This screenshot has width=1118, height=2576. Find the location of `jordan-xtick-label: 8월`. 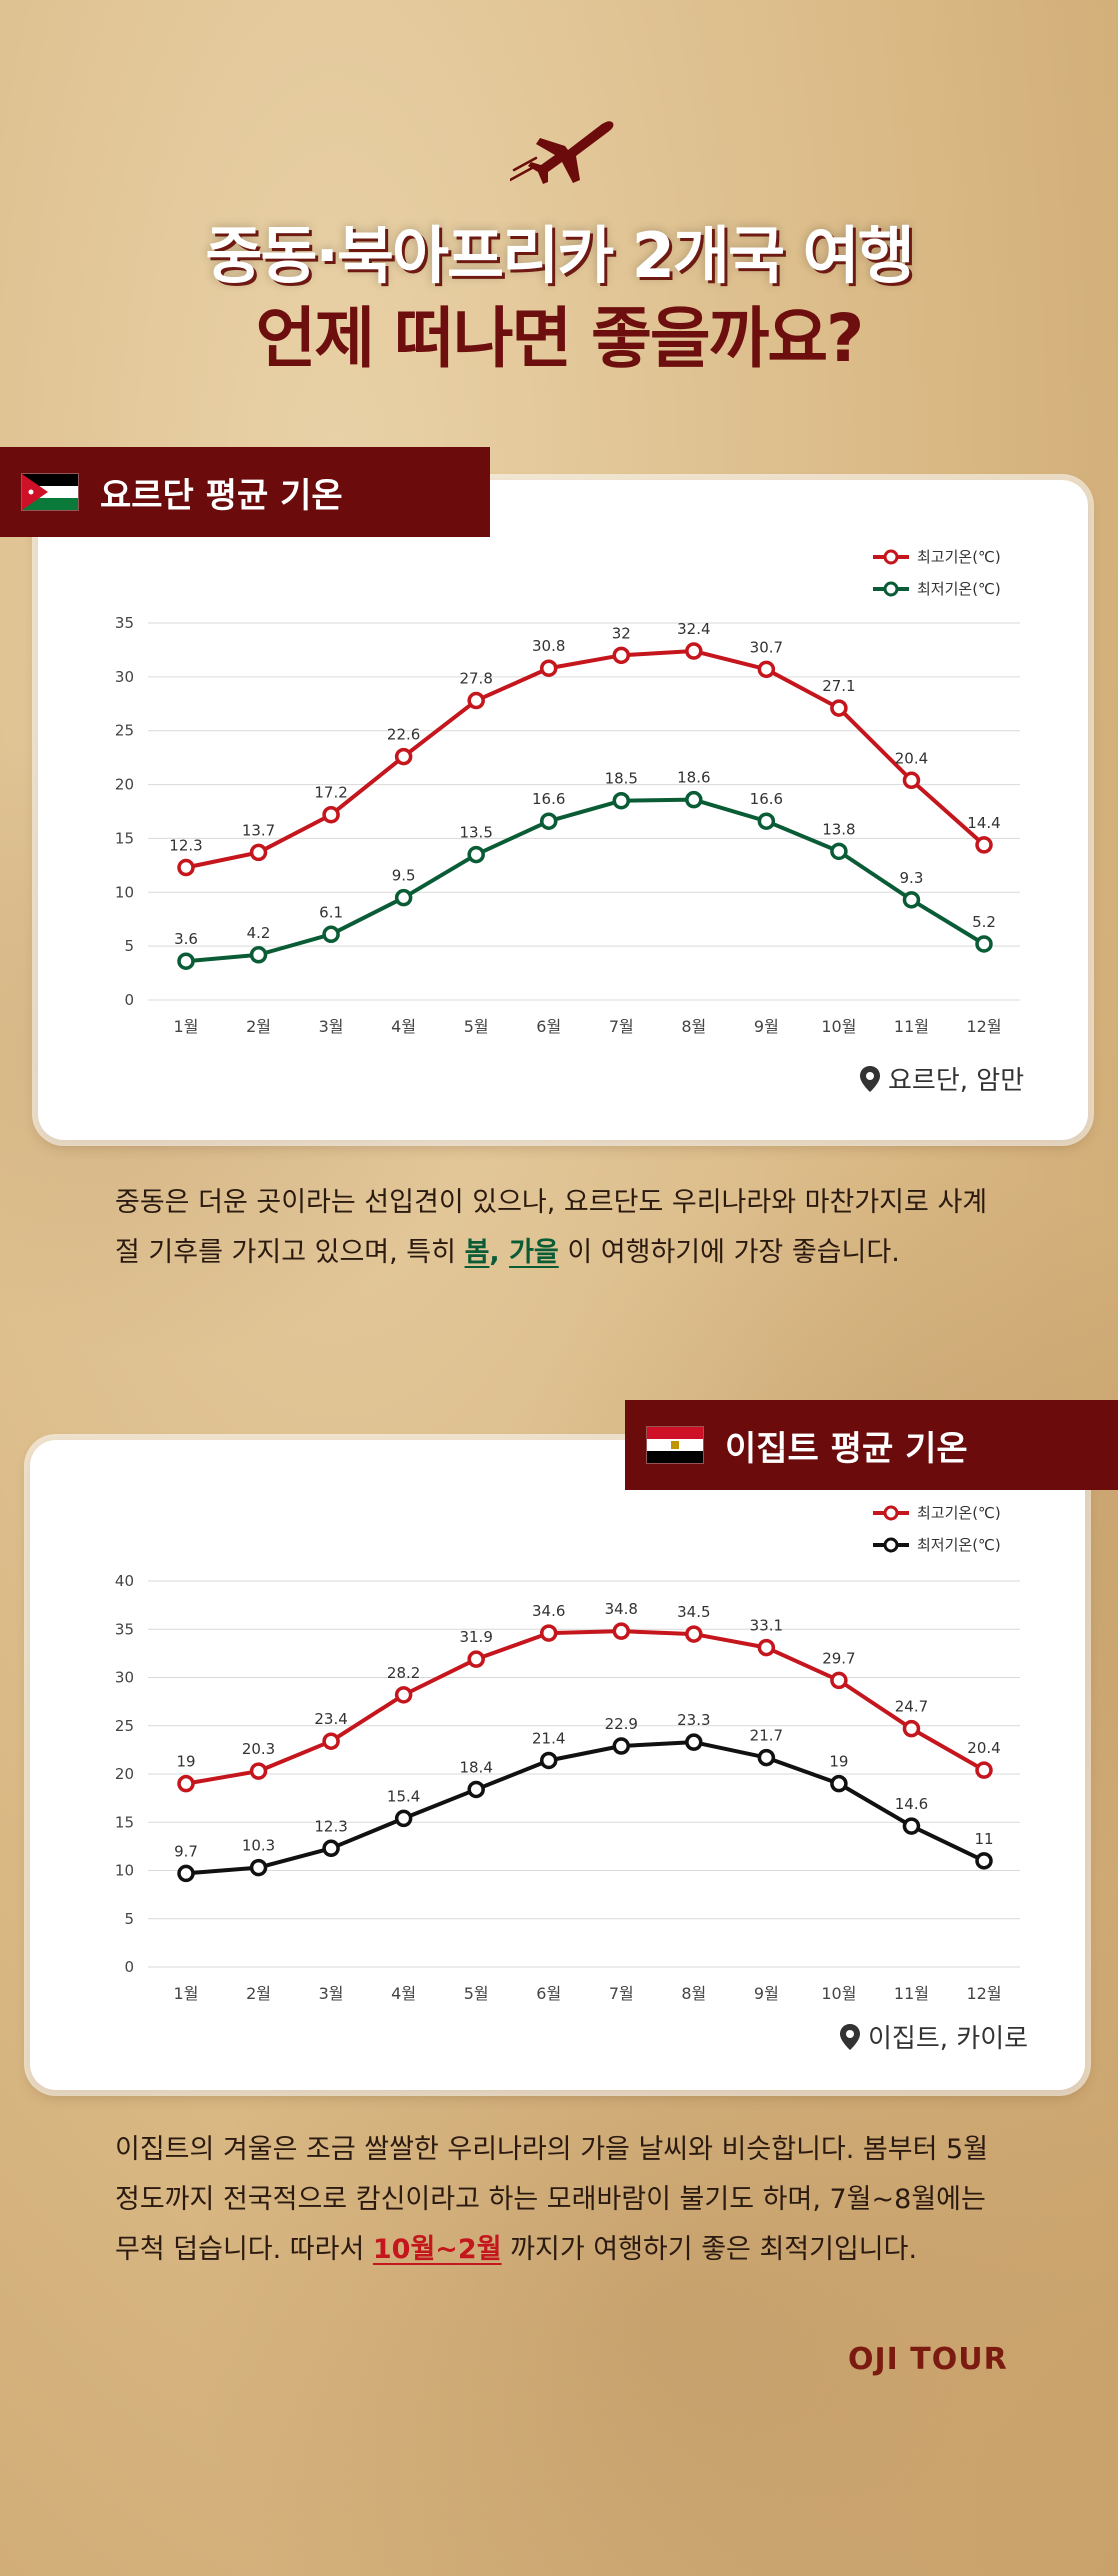

jordan-xtick-label: 8월 is located at coordinates (693, 1026).